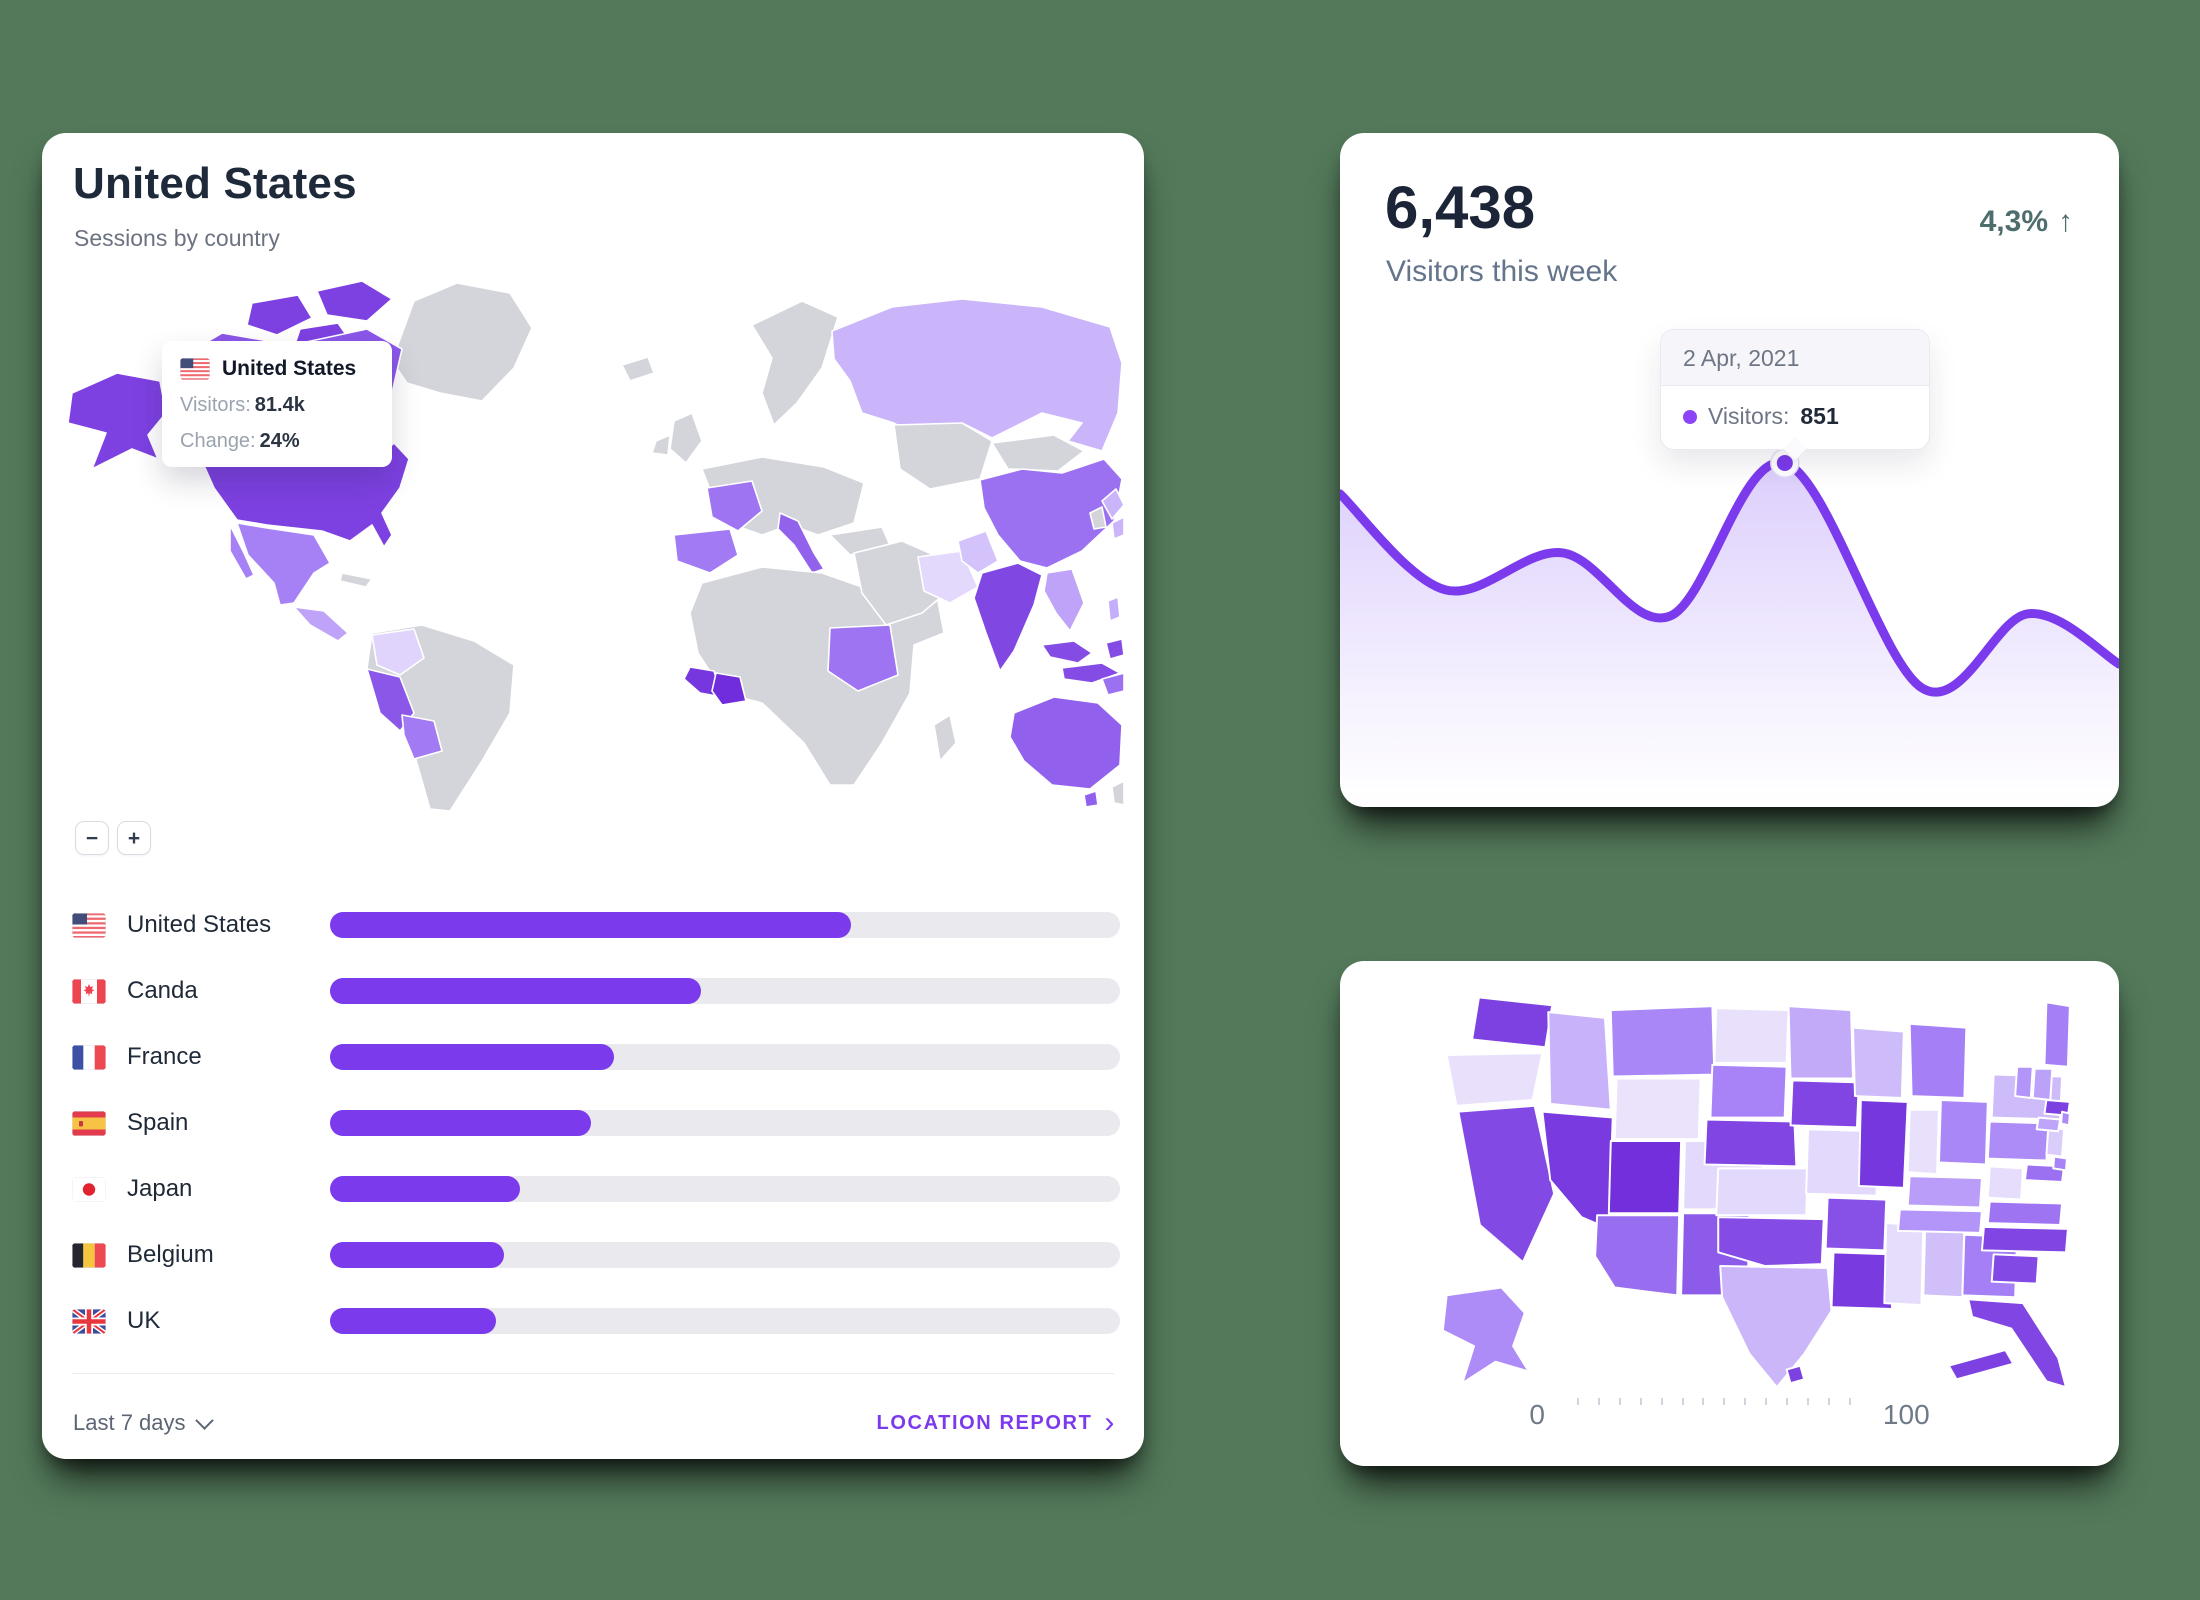  Describe the element at coordinates (289, 368) in the screenshot. I see `tooltip-country: United States` at that location.